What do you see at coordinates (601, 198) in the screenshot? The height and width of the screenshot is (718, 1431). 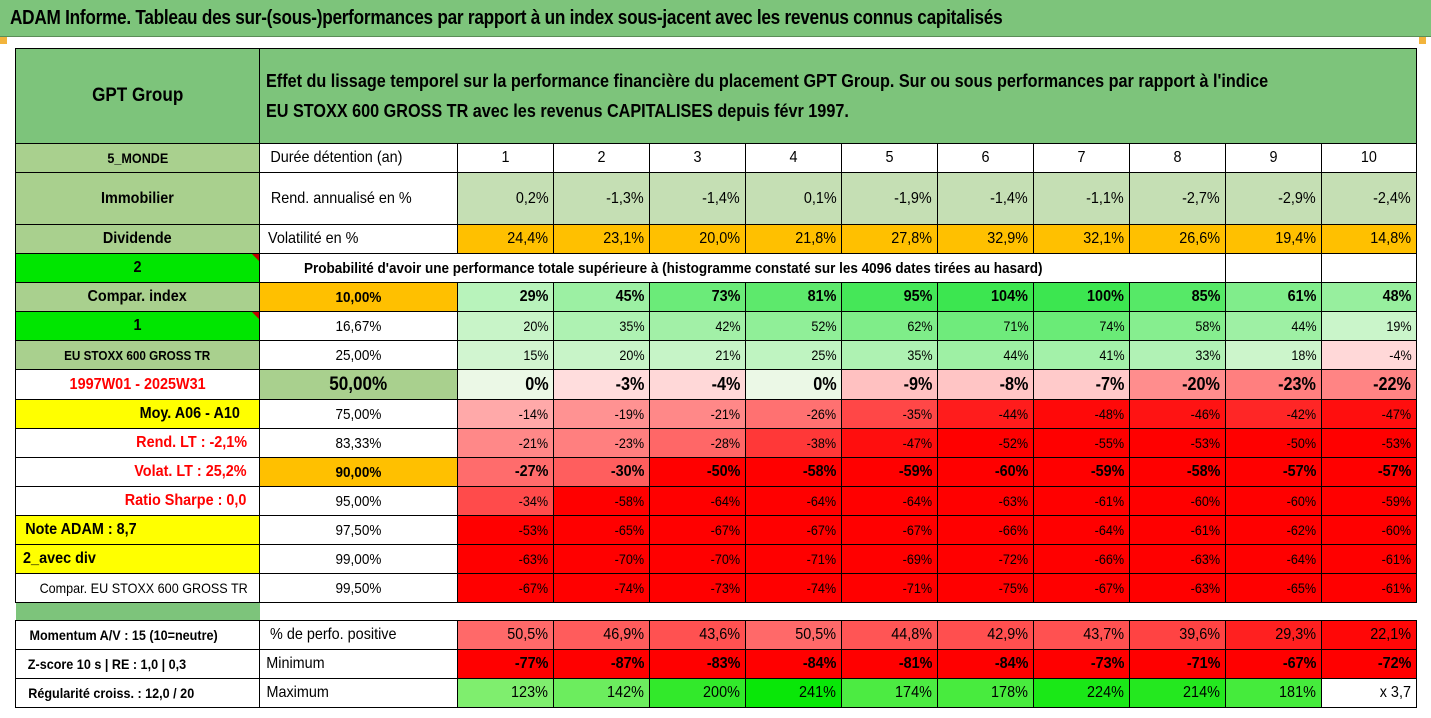 I see `rend-value: -1,3%` at bounding box center [601, 198].